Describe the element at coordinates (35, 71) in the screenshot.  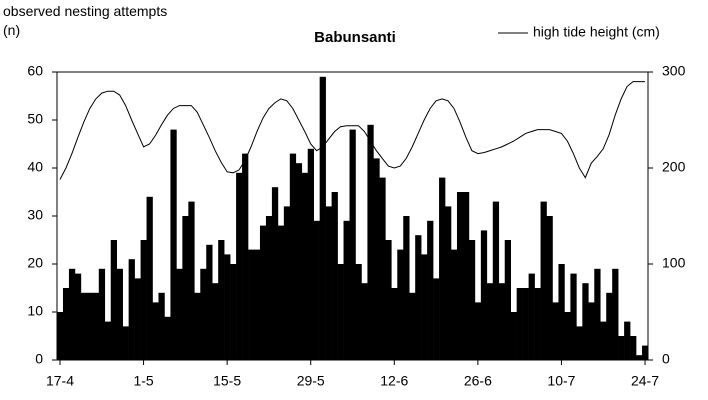
I see `y-tick-label: 60` at that location.